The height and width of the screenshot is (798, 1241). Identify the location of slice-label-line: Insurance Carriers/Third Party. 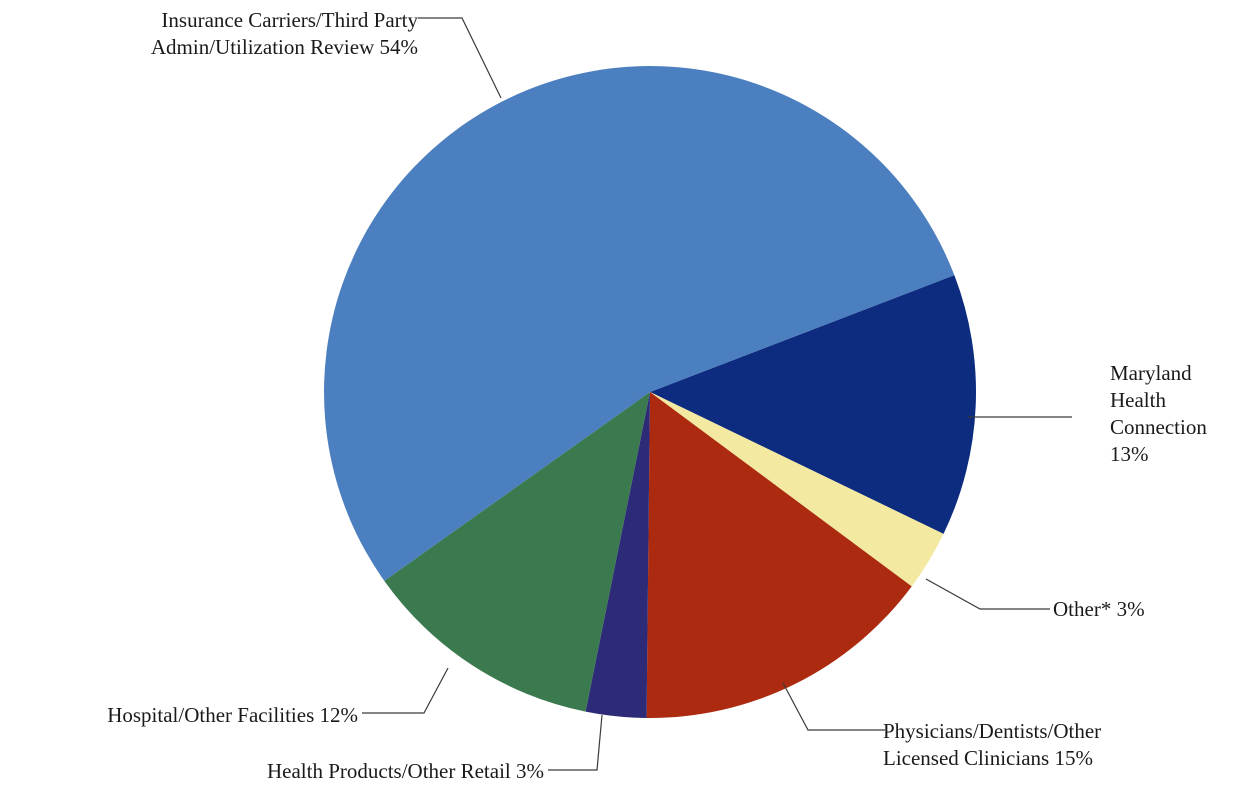
(289, 20).